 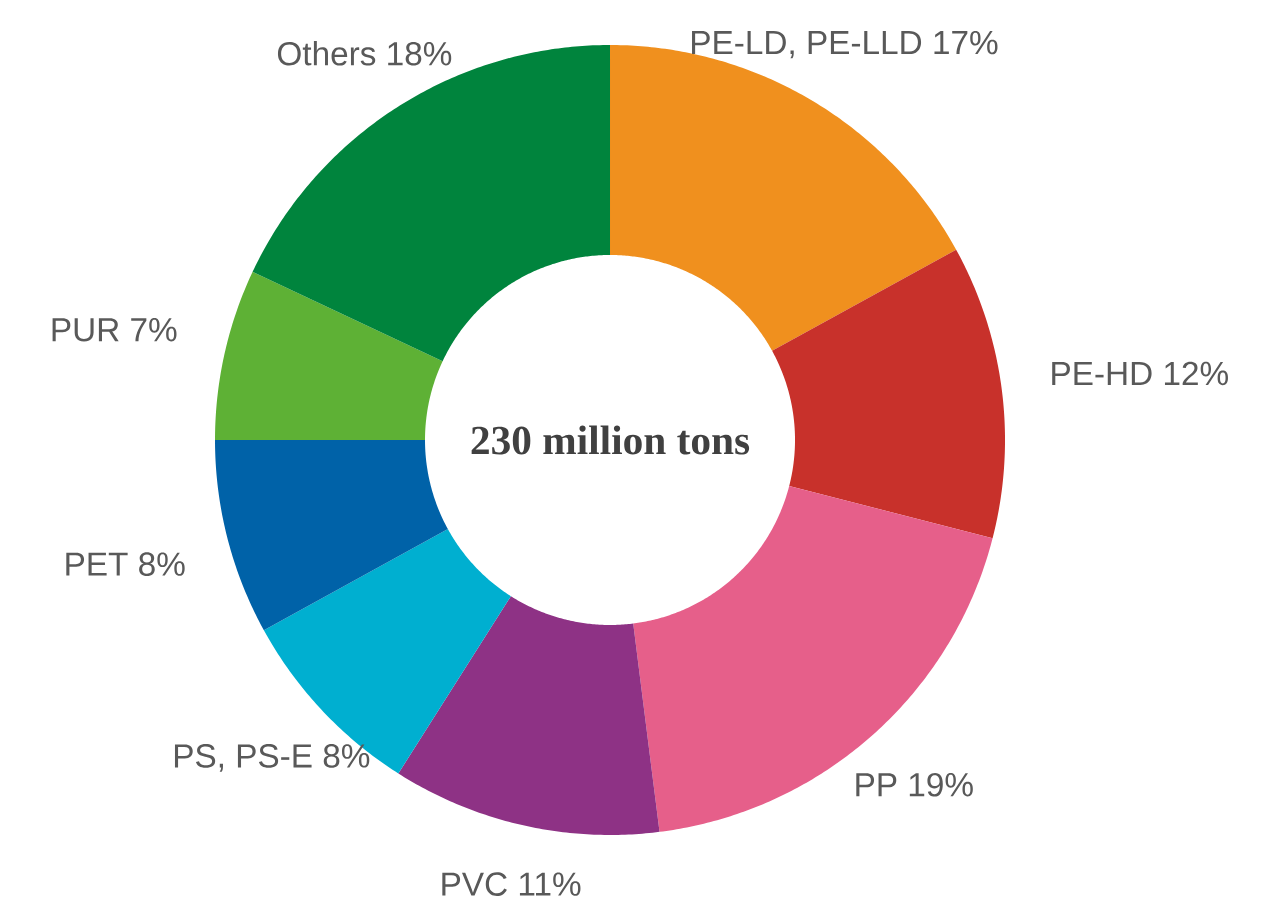 What do you see at coordinates (420, 53) in the screenshot?
I see `data-label: 18%` at bounding box center [420, 53].